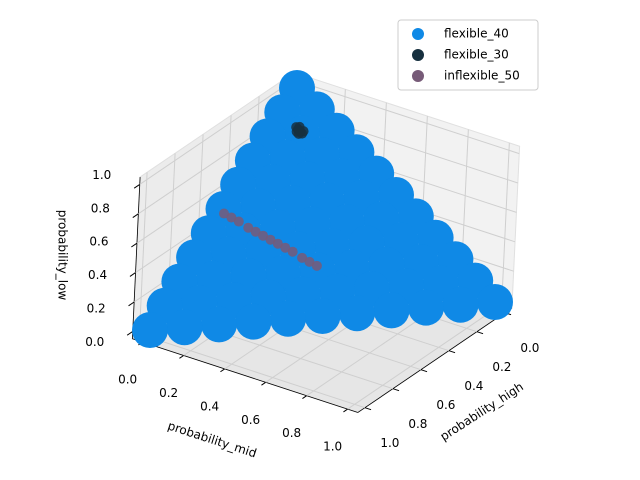 The height and width of the screenshot is (480, 640). I want to click on legend-label: inflexible_50, so click(482, 76).